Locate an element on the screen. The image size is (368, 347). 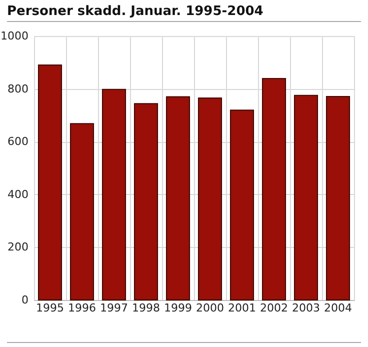
y-tick-label: 1000 is located at coordinates (14, 36).